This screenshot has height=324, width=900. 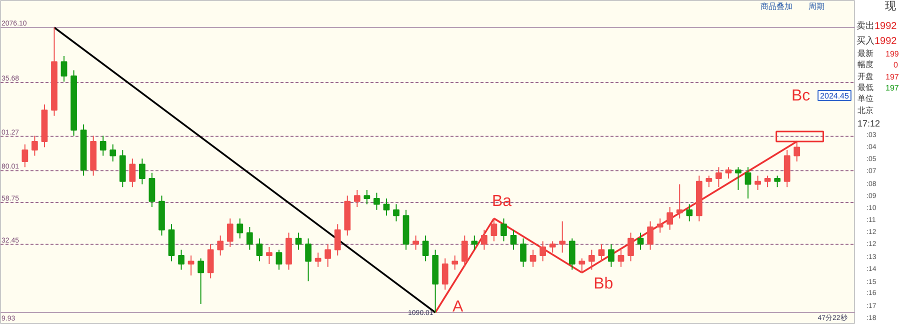 I want to click on annotation: Bc, so click(x=800, y=95).